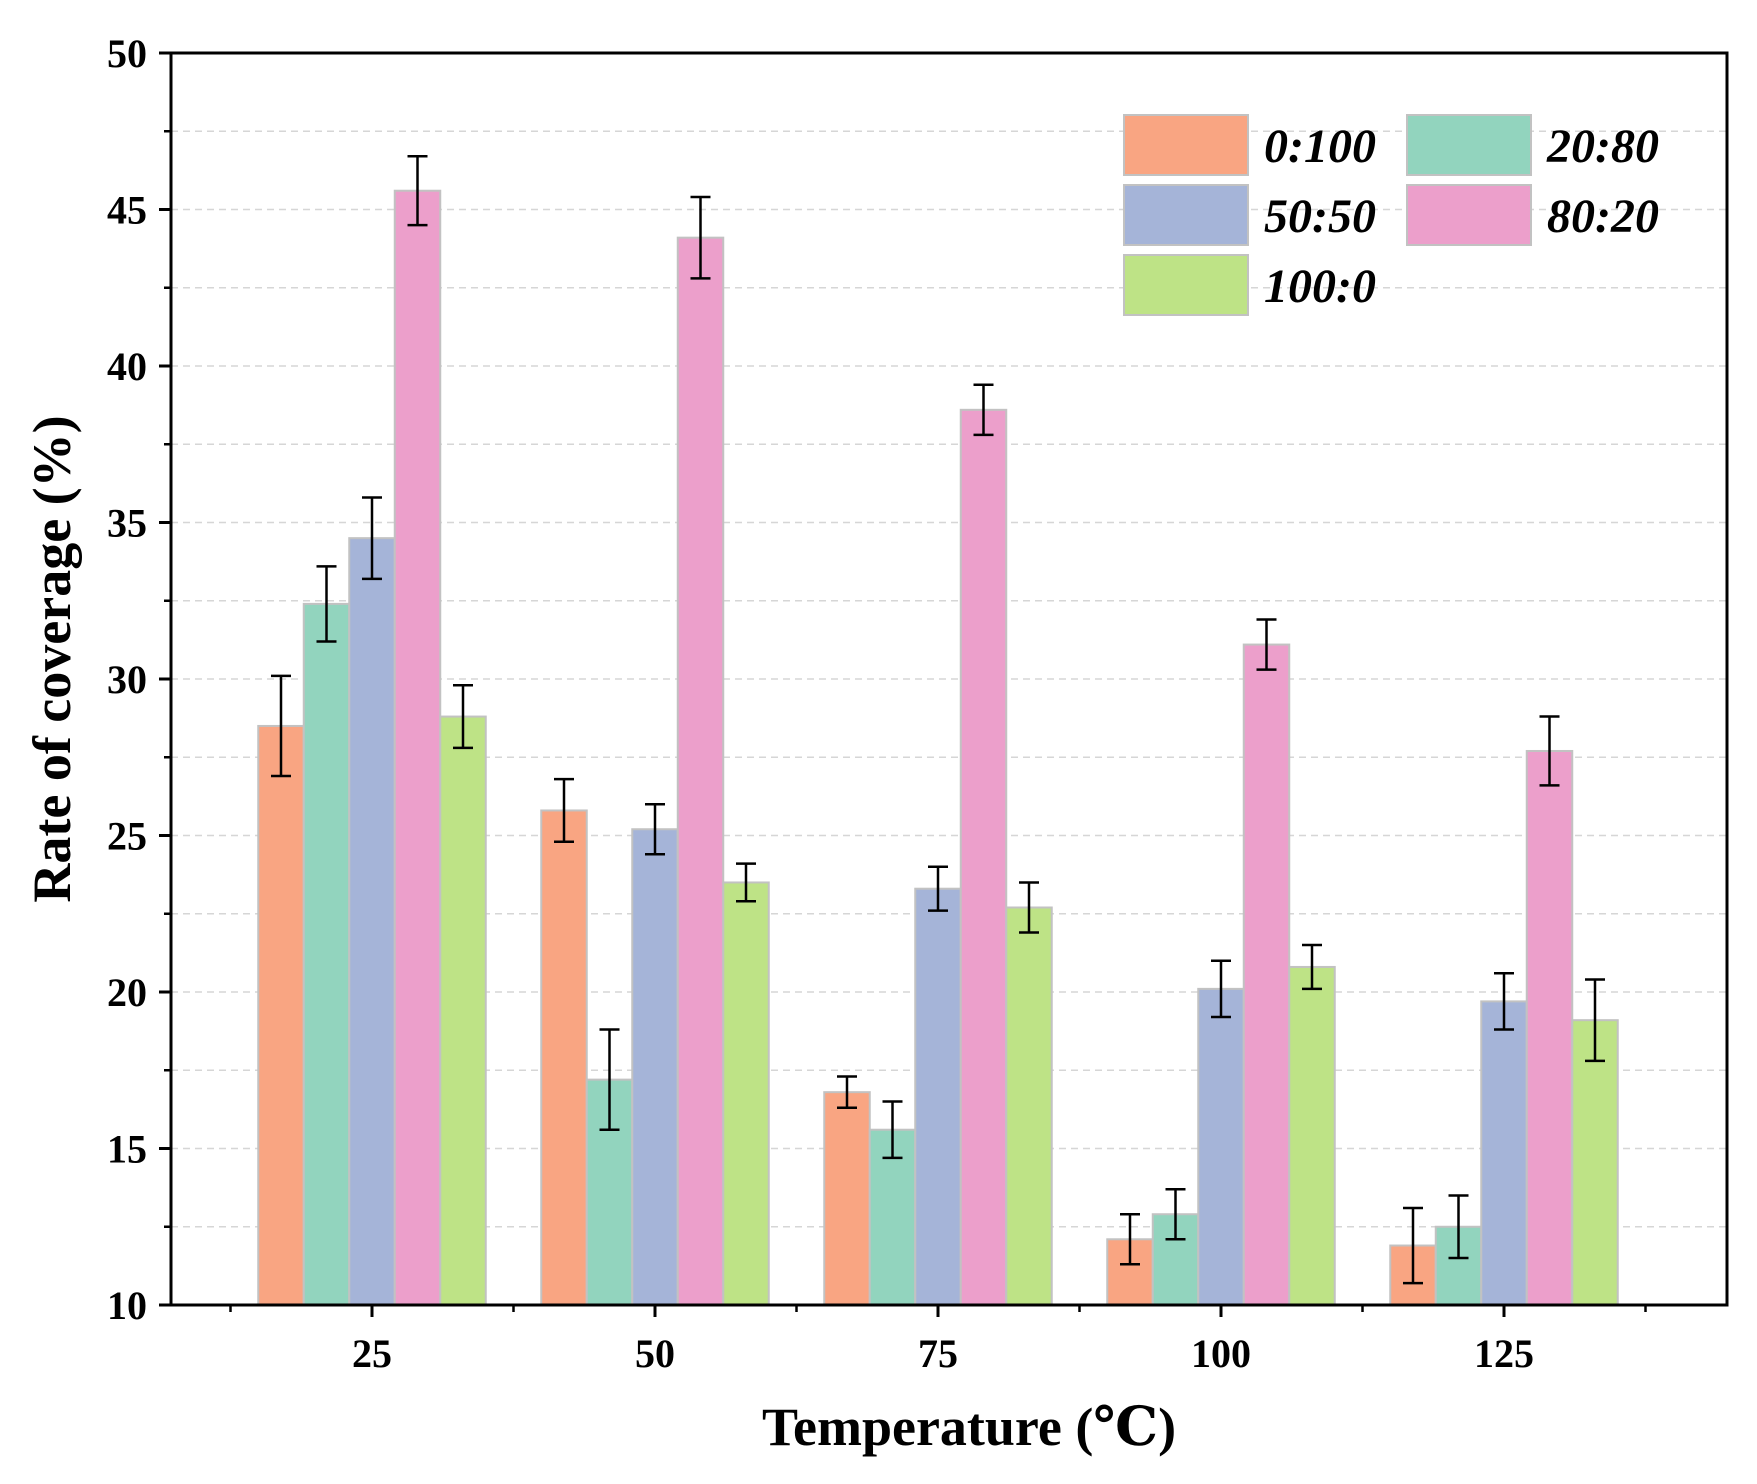 This screenshot has height=1484, width=1757. I want to click on y-tick-label: 20, so click(127, 992).